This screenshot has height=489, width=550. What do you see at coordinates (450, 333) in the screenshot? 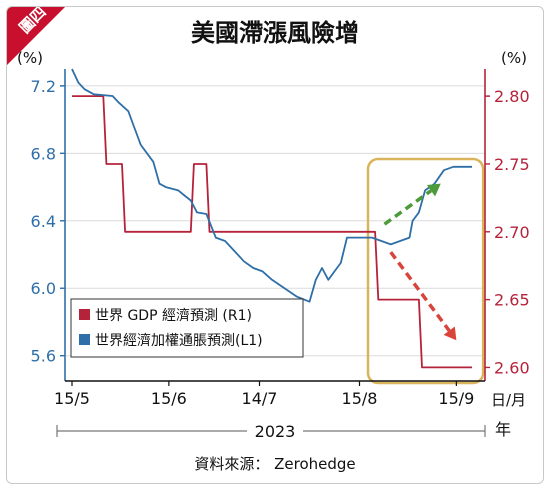
I see `down-arrow-head` at bounding box center [450, 333].